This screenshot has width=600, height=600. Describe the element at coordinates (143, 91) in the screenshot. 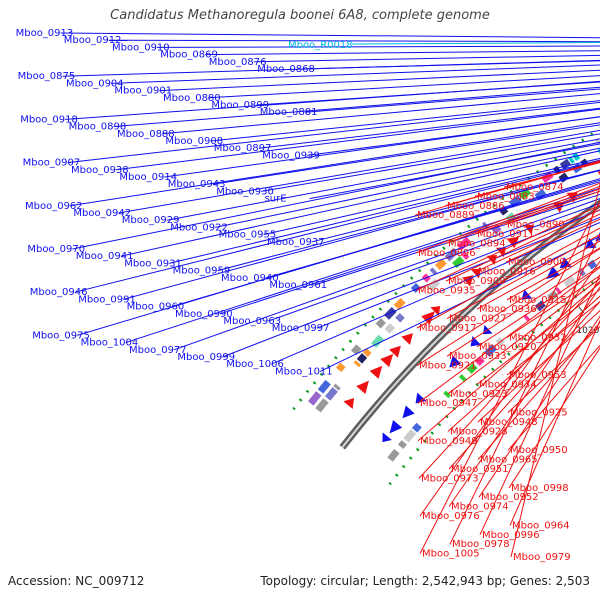

I see `forward-gene-label: Mboo_0901` at that location.